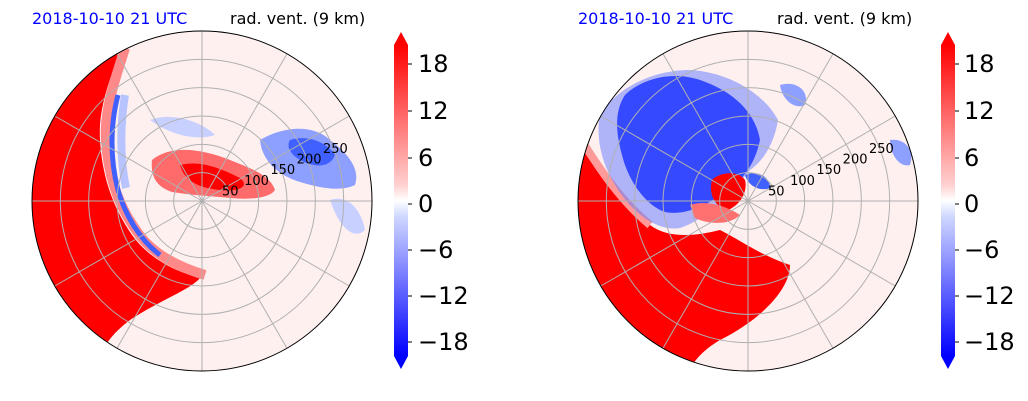 This screenshot has width=1028, height=401. Describe the element at coordinates (401, 362) in the screenshot. I see `panel1-colorbar-extend-bottom` at that location.